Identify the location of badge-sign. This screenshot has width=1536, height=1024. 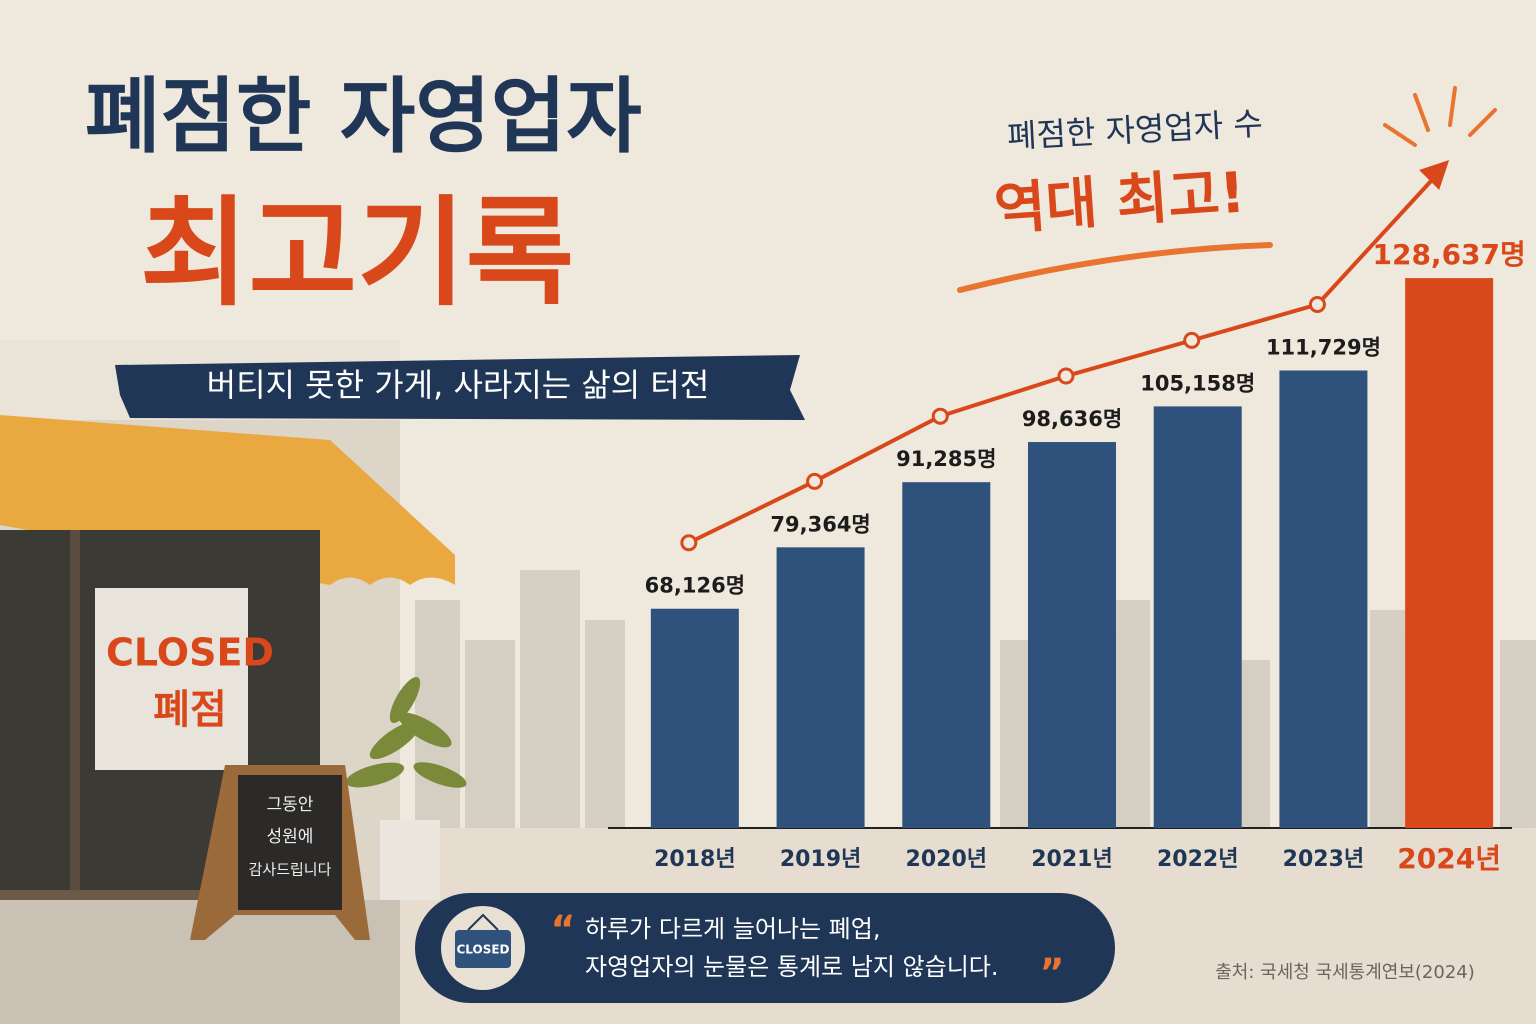
(483, 949).